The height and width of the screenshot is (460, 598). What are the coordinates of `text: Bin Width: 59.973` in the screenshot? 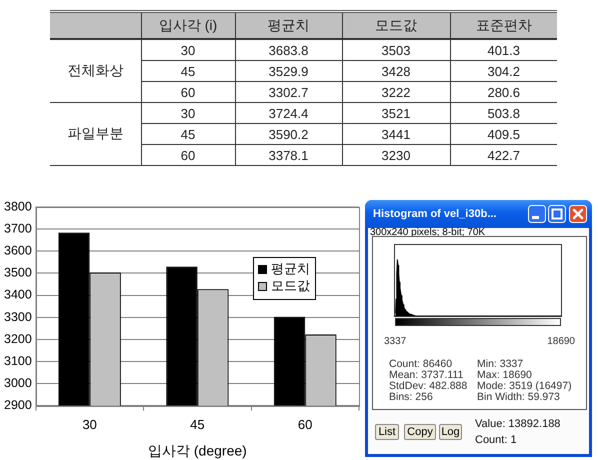 It's located at (518, 397).